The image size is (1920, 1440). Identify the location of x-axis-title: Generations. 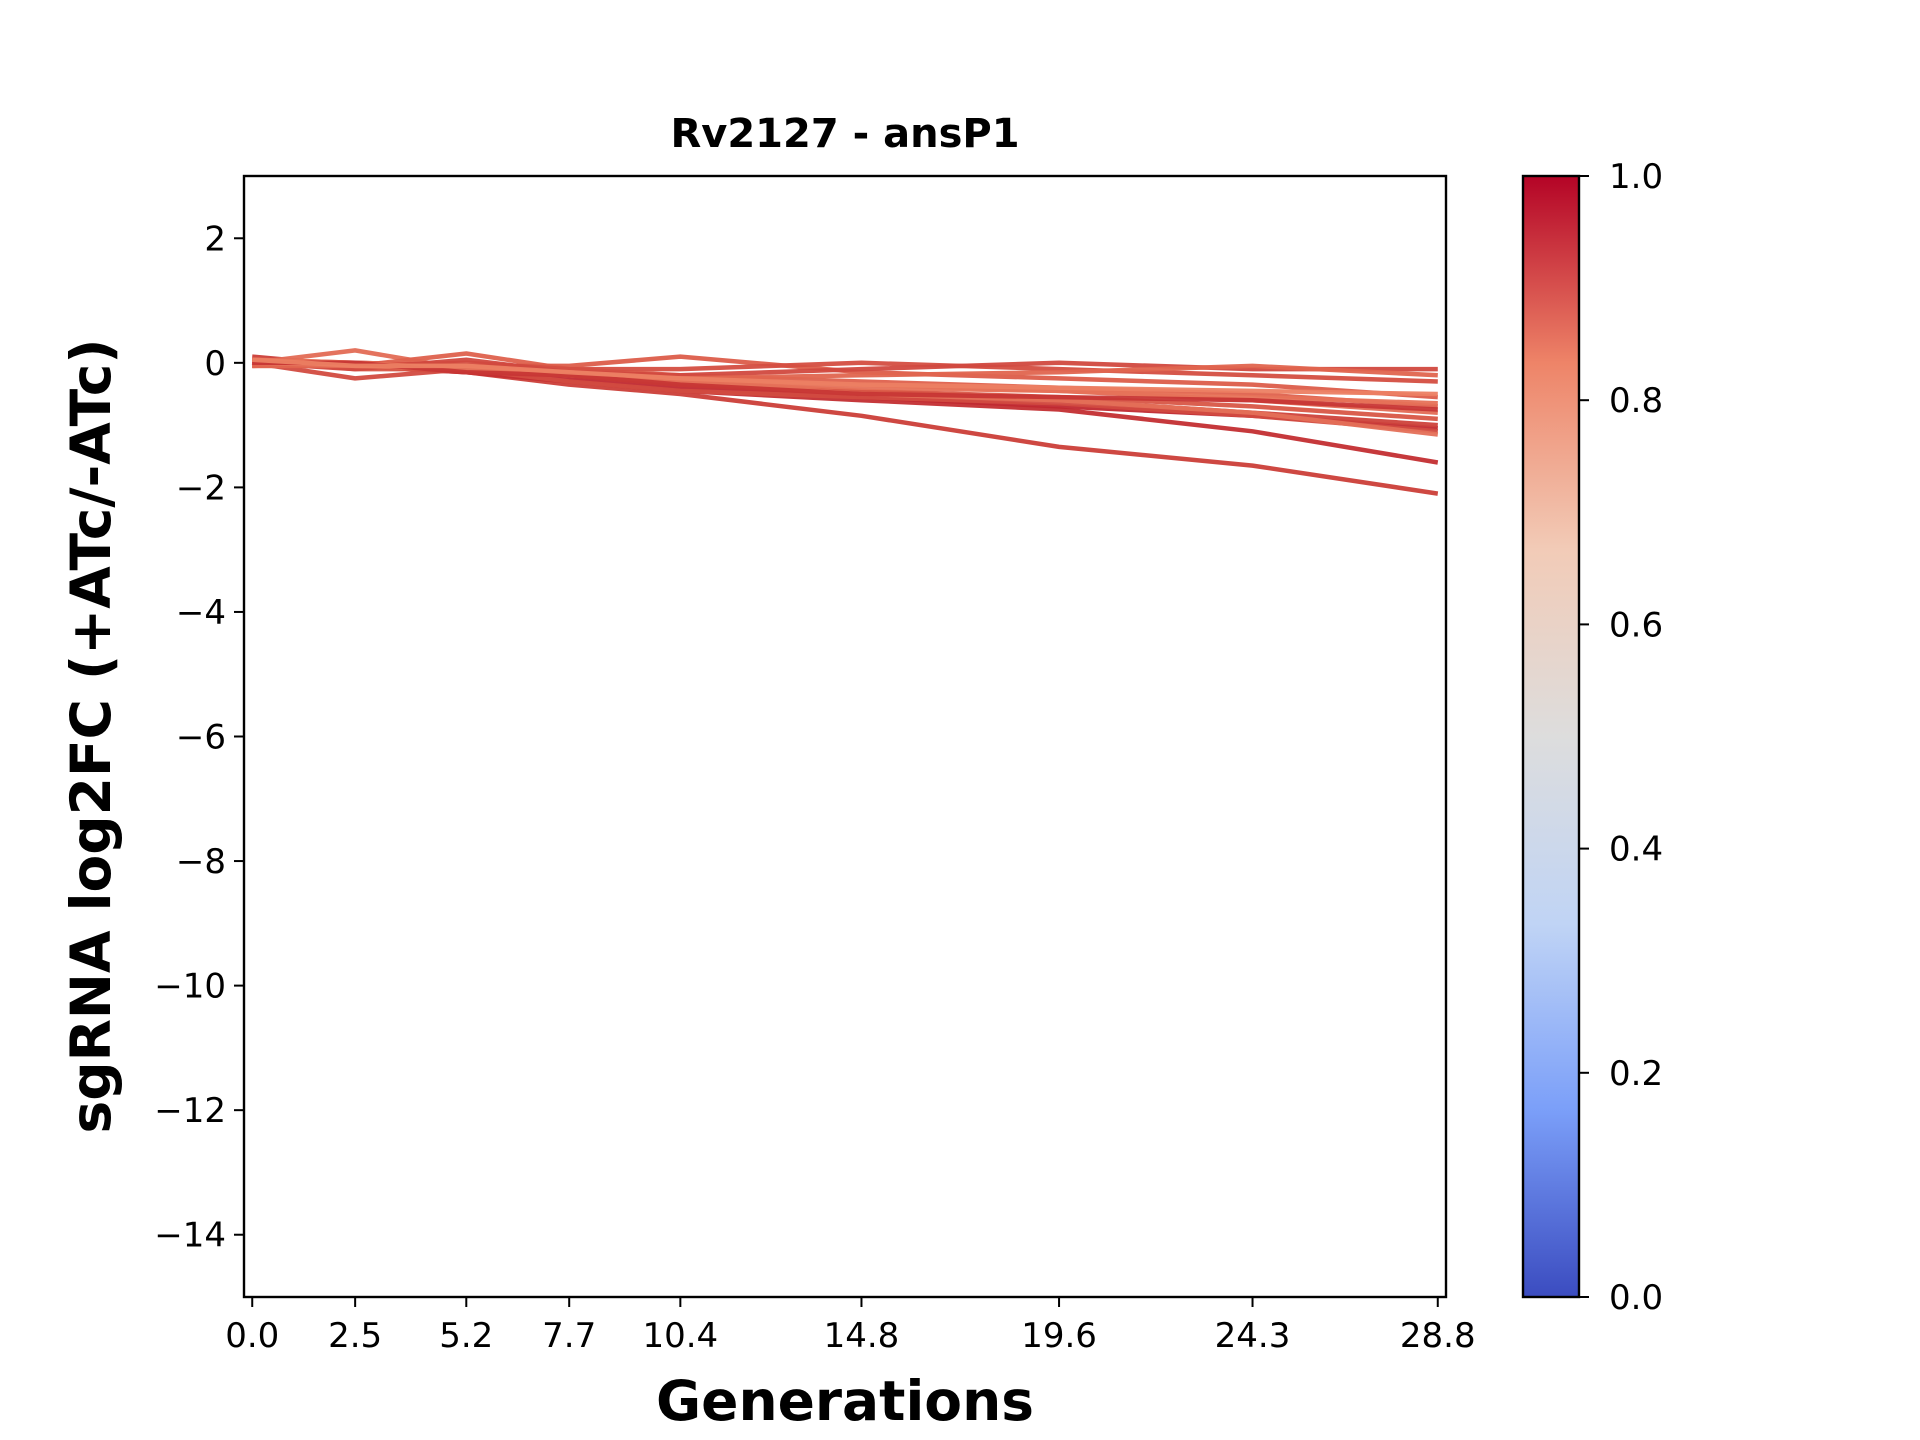
(845, 1401).